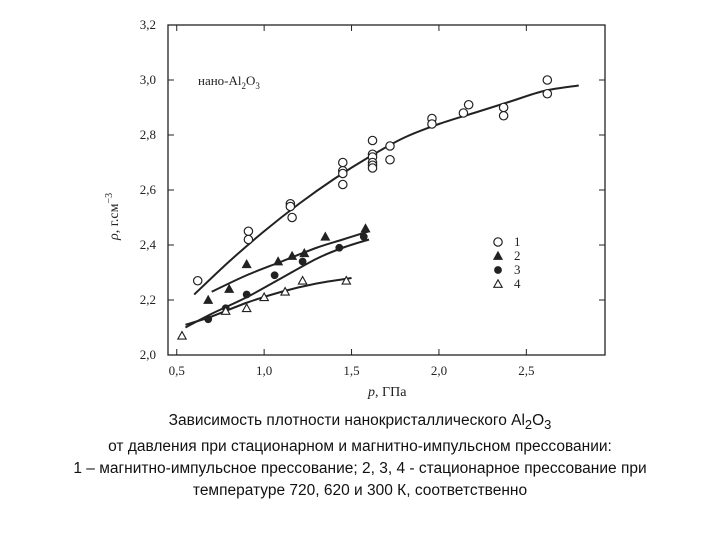  Describe the element at coordinates (148, 354) in the screenshot. I see `y-tick-label: 2,0` at that location.